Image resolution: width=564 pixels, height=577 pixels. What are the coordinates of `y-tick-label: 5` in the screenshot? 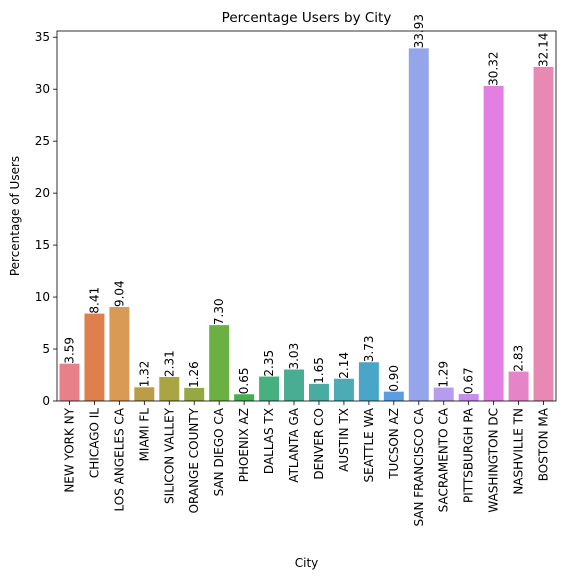 It's located at (46, 349).